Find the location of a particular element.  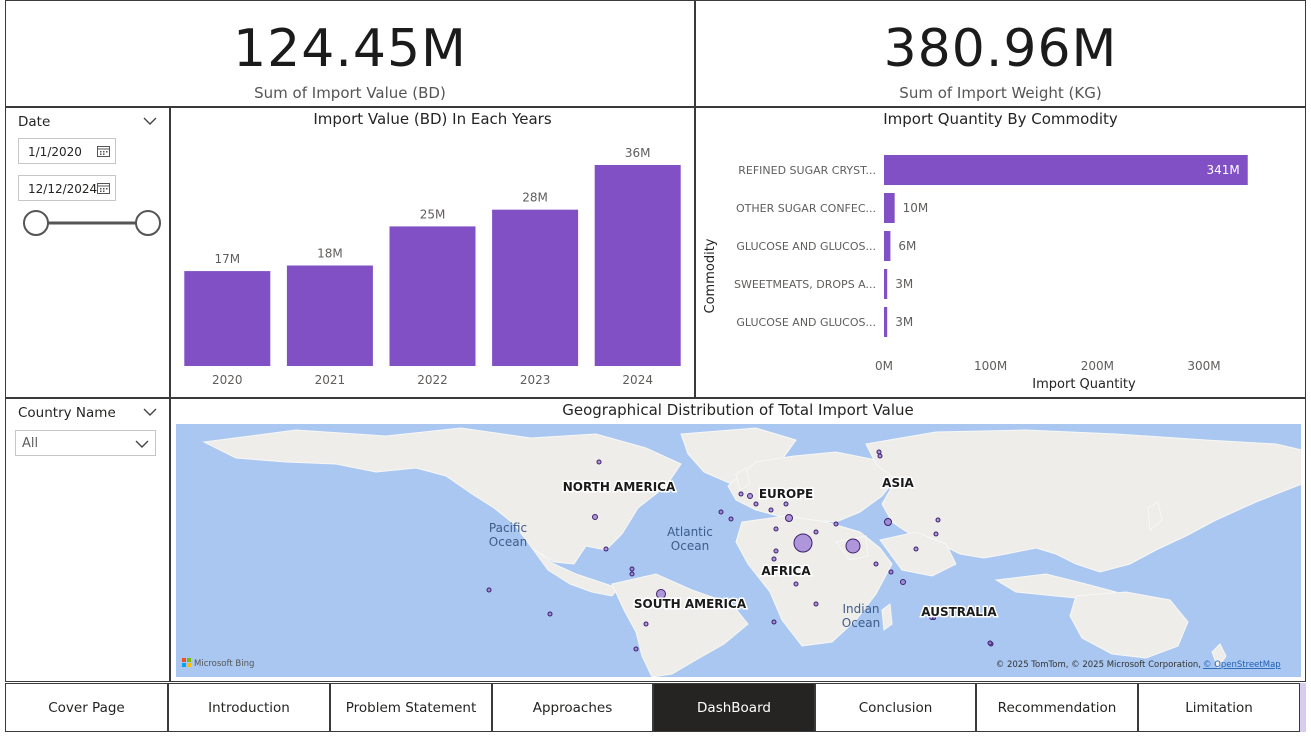

nav-approaches: Approaches is located at coordinates (572, 707).